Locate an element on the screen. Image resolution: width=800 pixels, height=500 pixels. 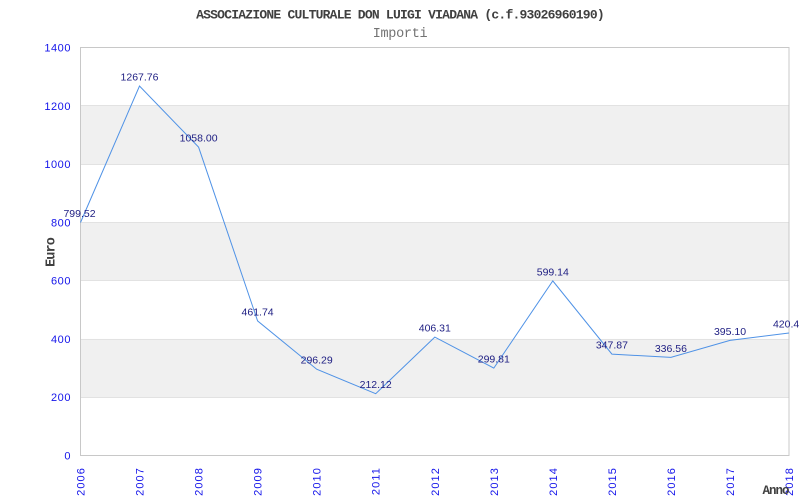
svg-text: Anno is located at coordinates (775, 491).